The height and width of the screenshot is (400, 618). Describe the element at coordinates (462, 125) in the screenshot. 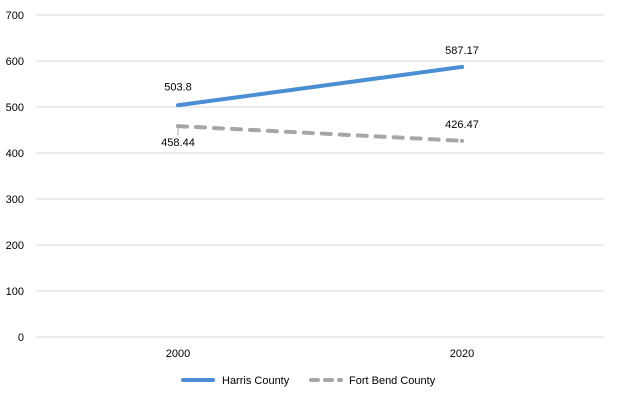

I see `data-label: 426.47` at that location.